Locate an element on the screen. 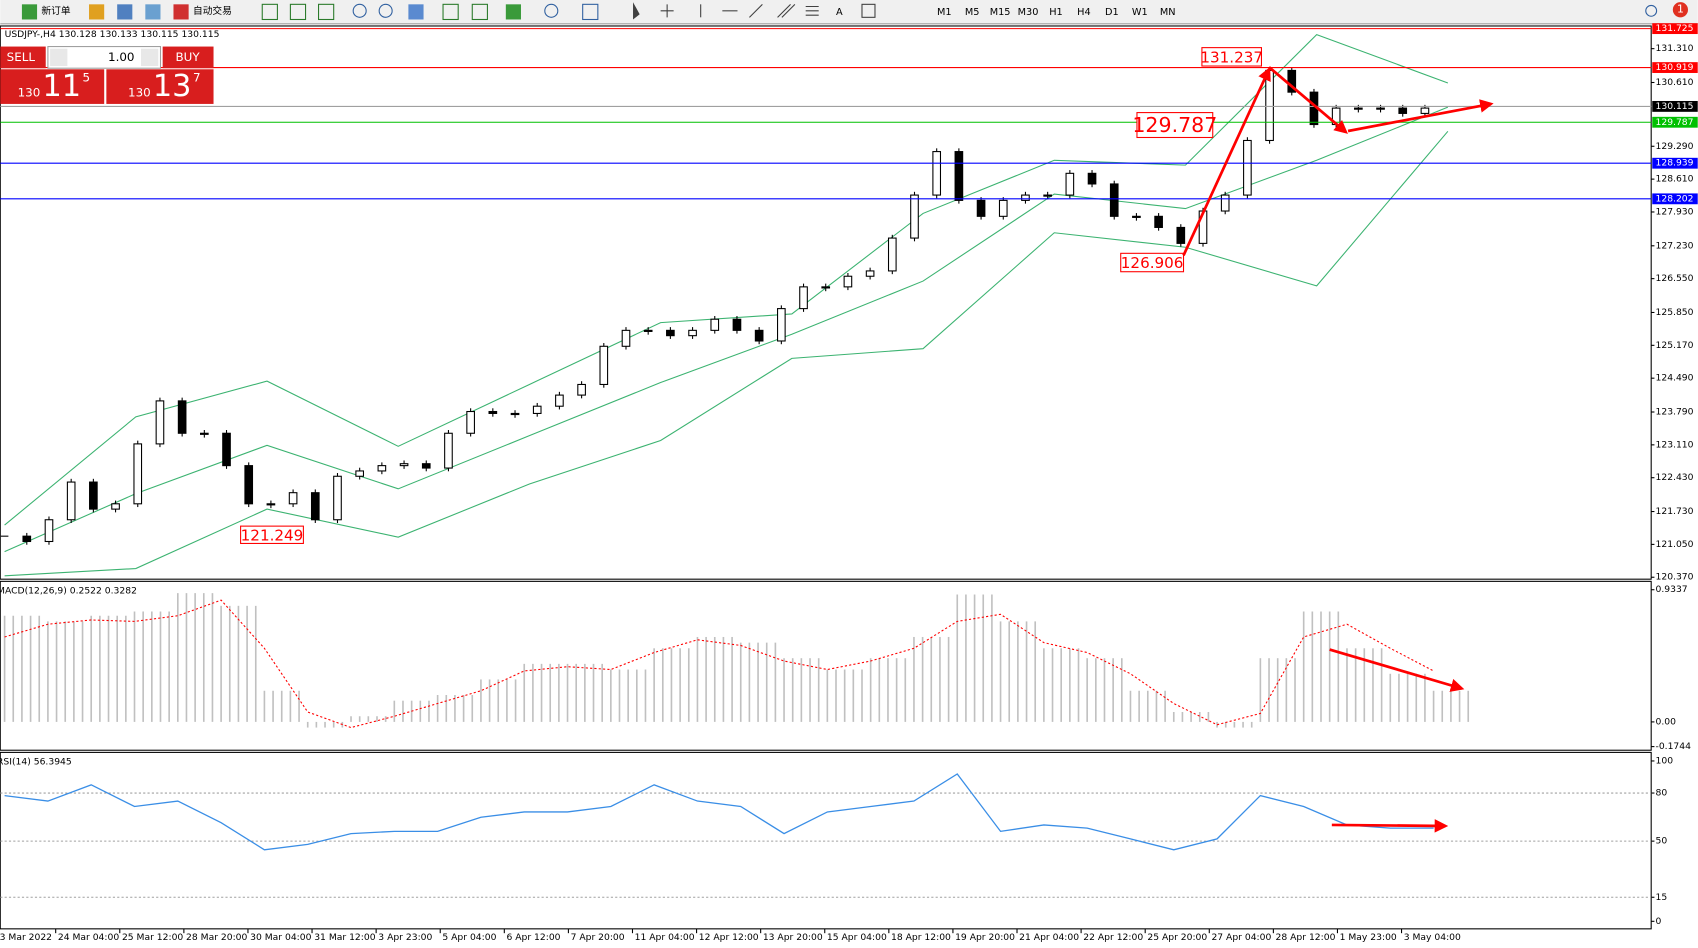  timeframe-button: H1 is located at coordinates (1056, 12).